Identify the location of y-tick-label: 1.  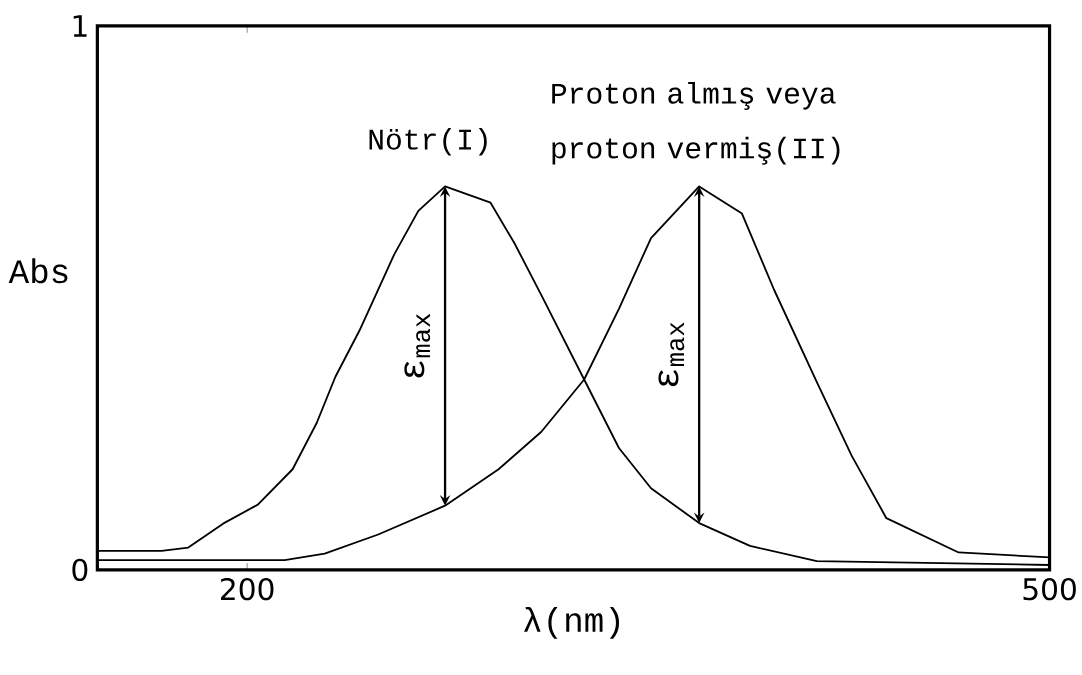
(80, 26).